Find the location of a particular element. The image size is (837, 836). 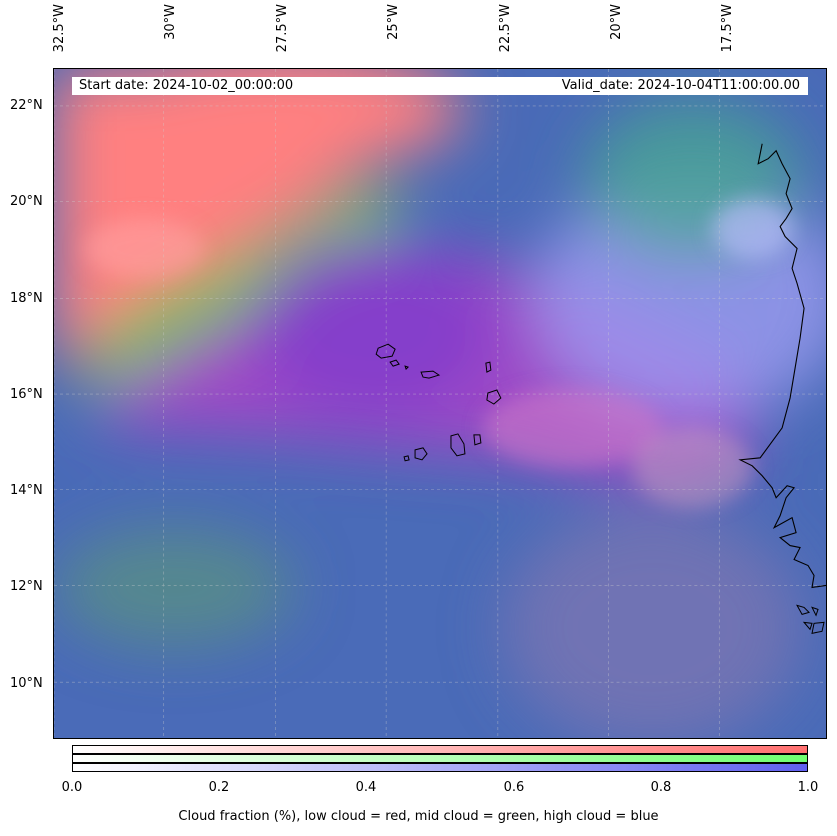

colorbar-tick-0: 0.0 is located at coordinates (72, 787).